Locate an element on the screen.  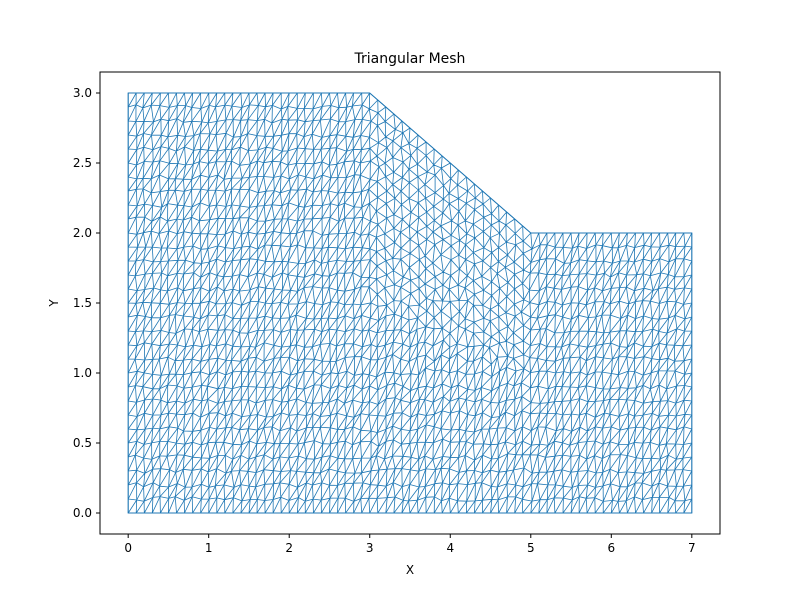
x-tick-label: 1 is located at coordinates (209, 548).